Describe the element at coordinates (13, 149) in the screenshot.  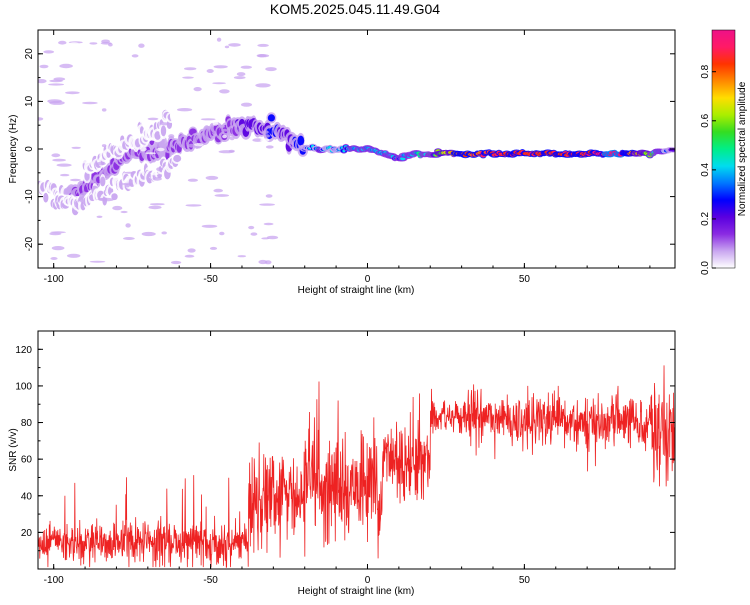
I see `spectrogram-ylabel: Frequency (Hz)` at that location.